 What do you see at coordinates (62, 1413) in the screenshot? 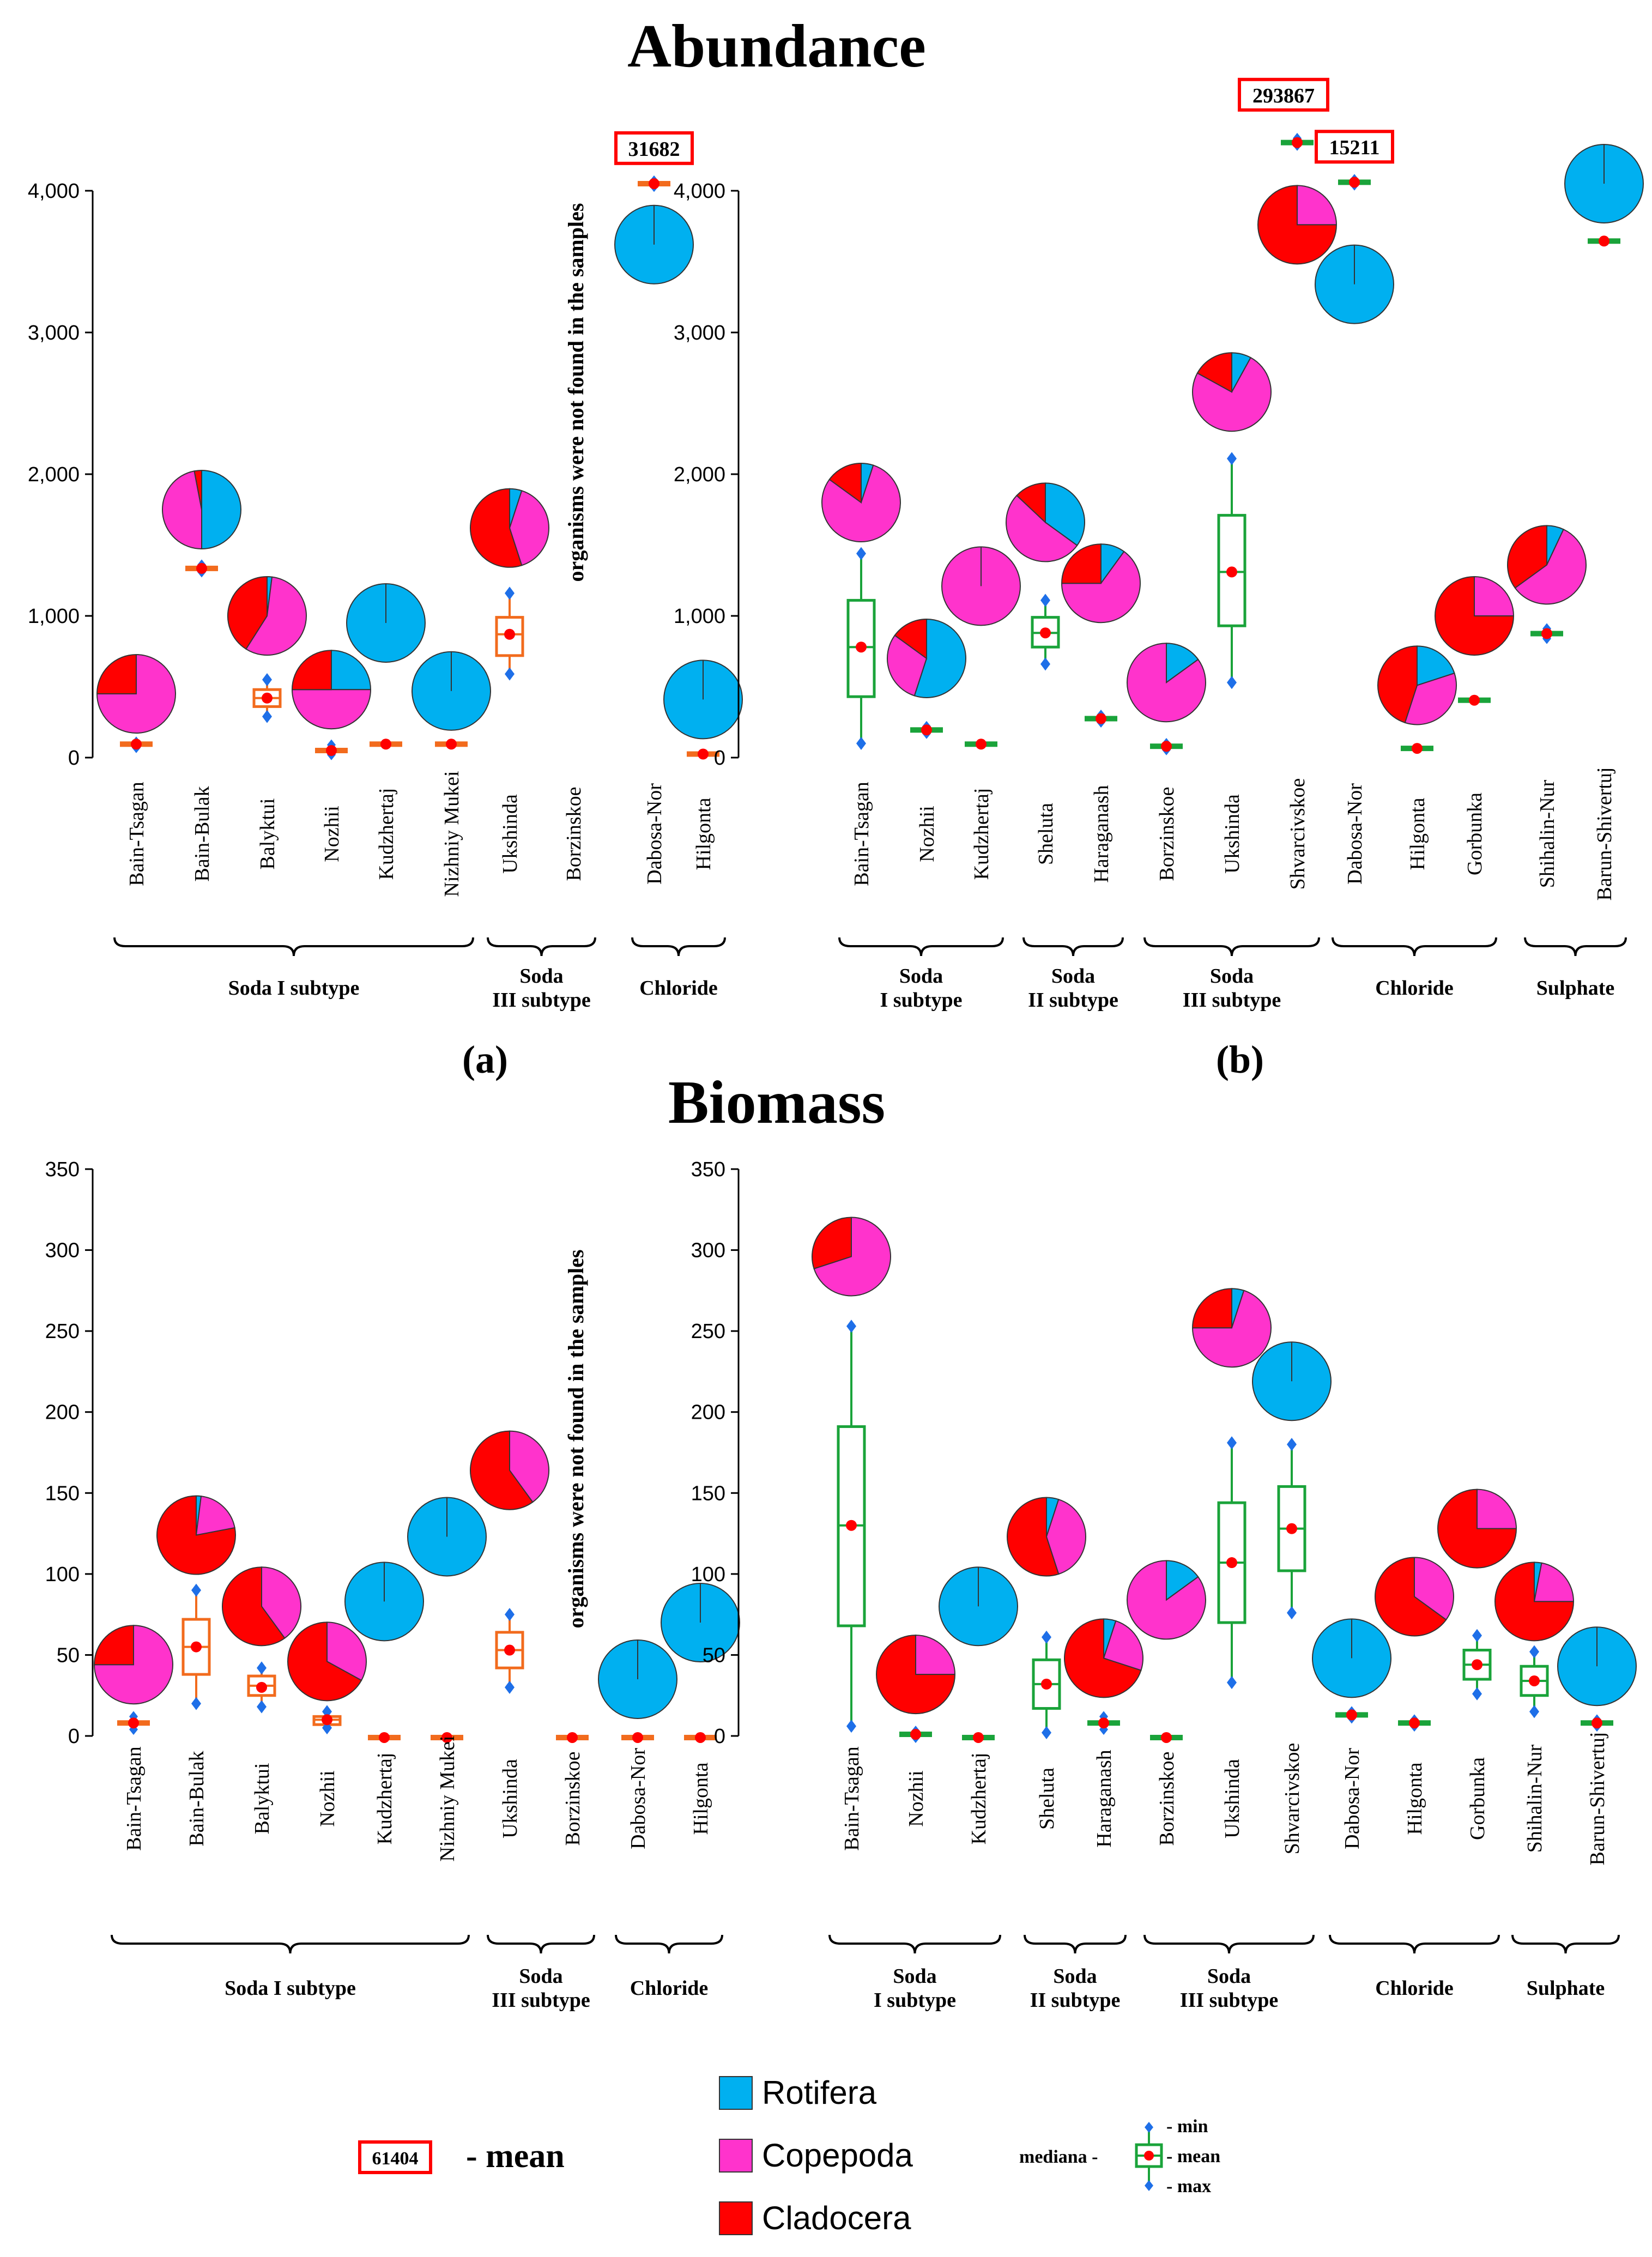
I see `biomass_a-ytick-label: 200` at bounding box center [62, 1413].